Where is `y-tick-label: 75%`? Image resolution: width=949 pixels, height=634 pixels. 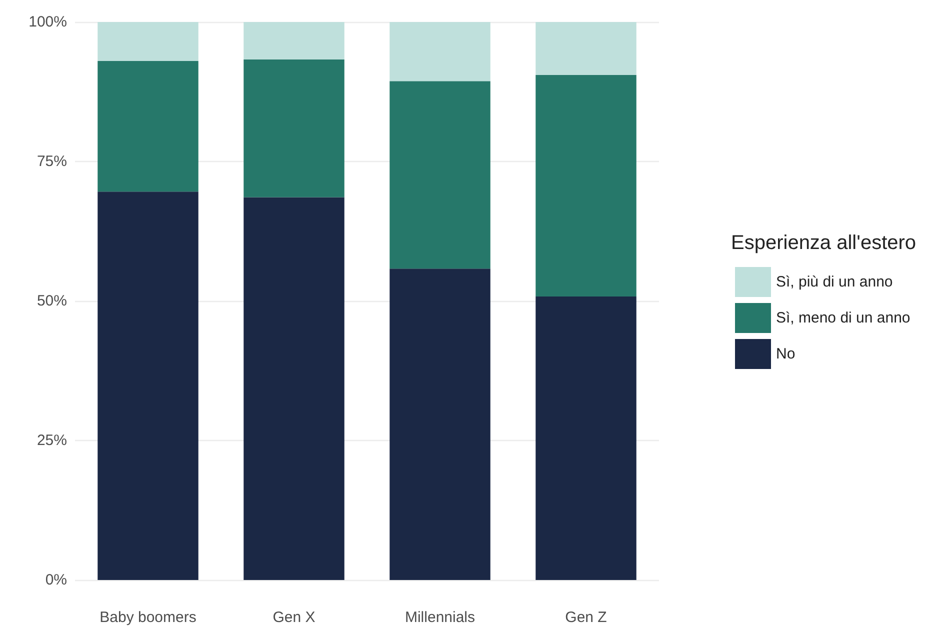 y-tick-label: 75% is located at coordinates (51, 161).